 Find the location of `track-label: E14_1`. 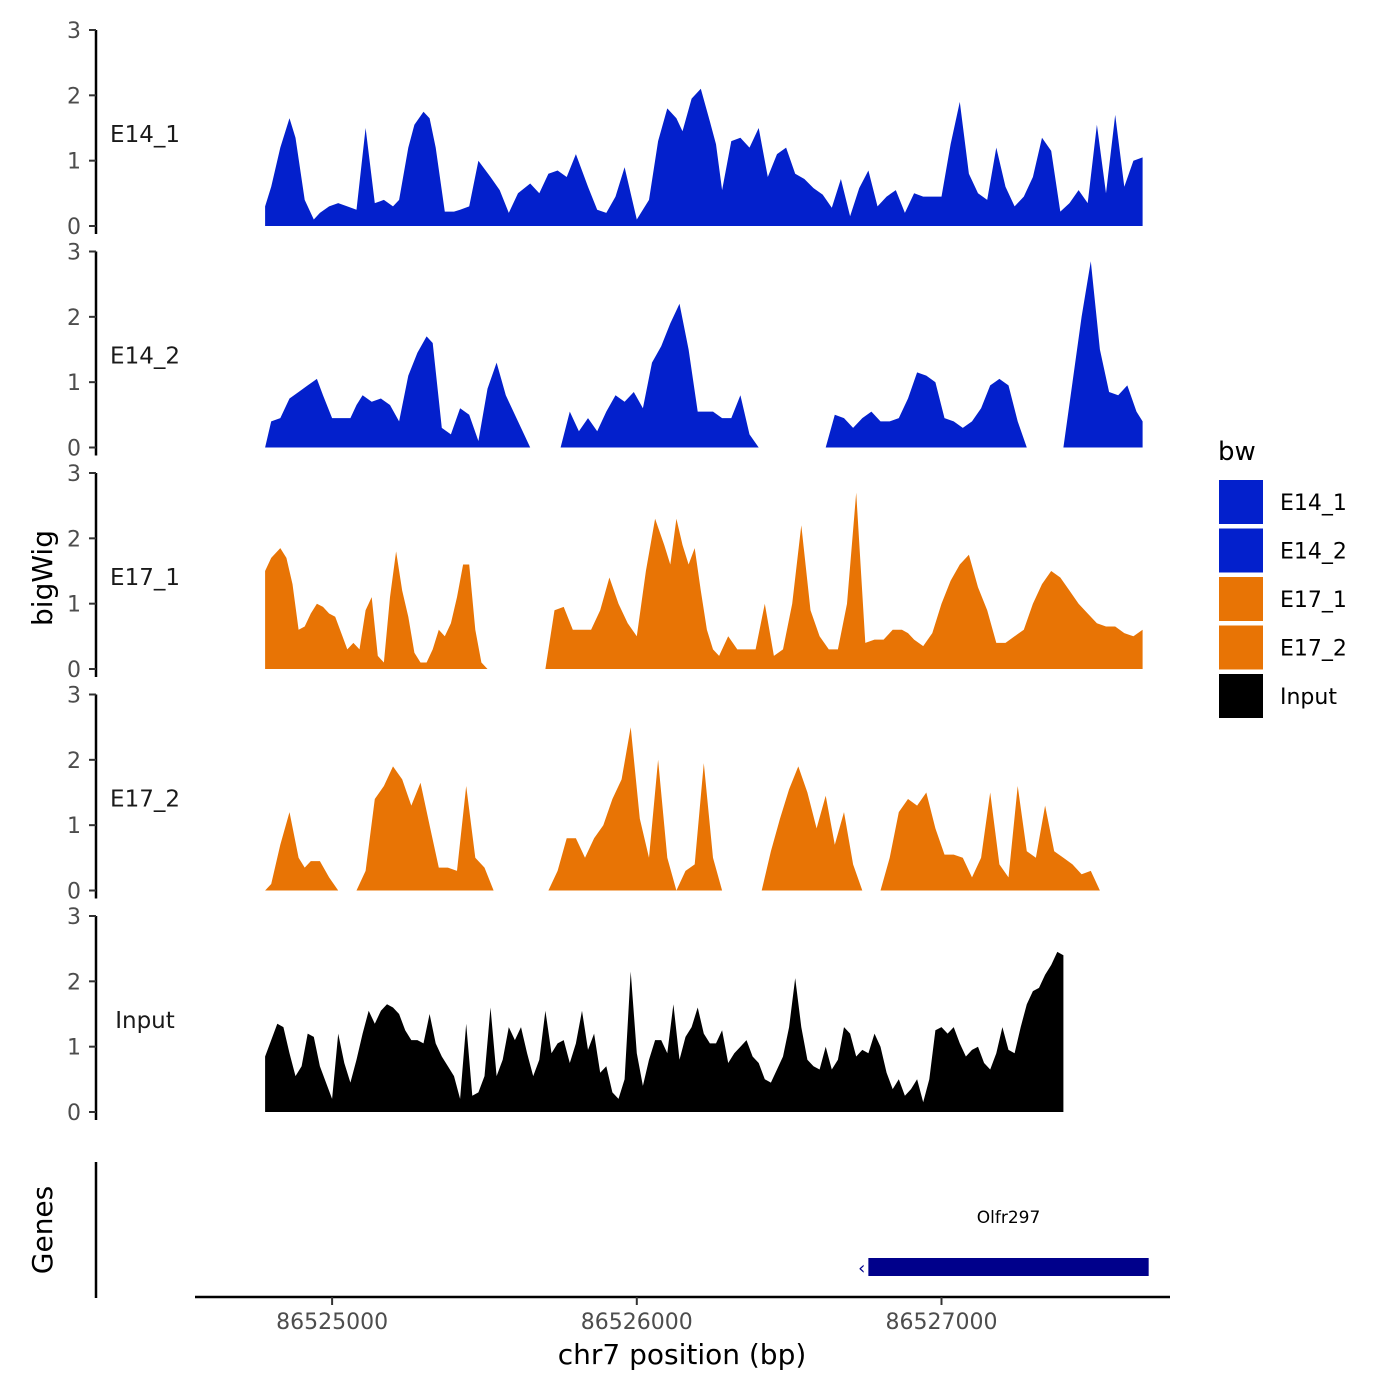

track-label: E14_1 is located at coordinates (145, 135).